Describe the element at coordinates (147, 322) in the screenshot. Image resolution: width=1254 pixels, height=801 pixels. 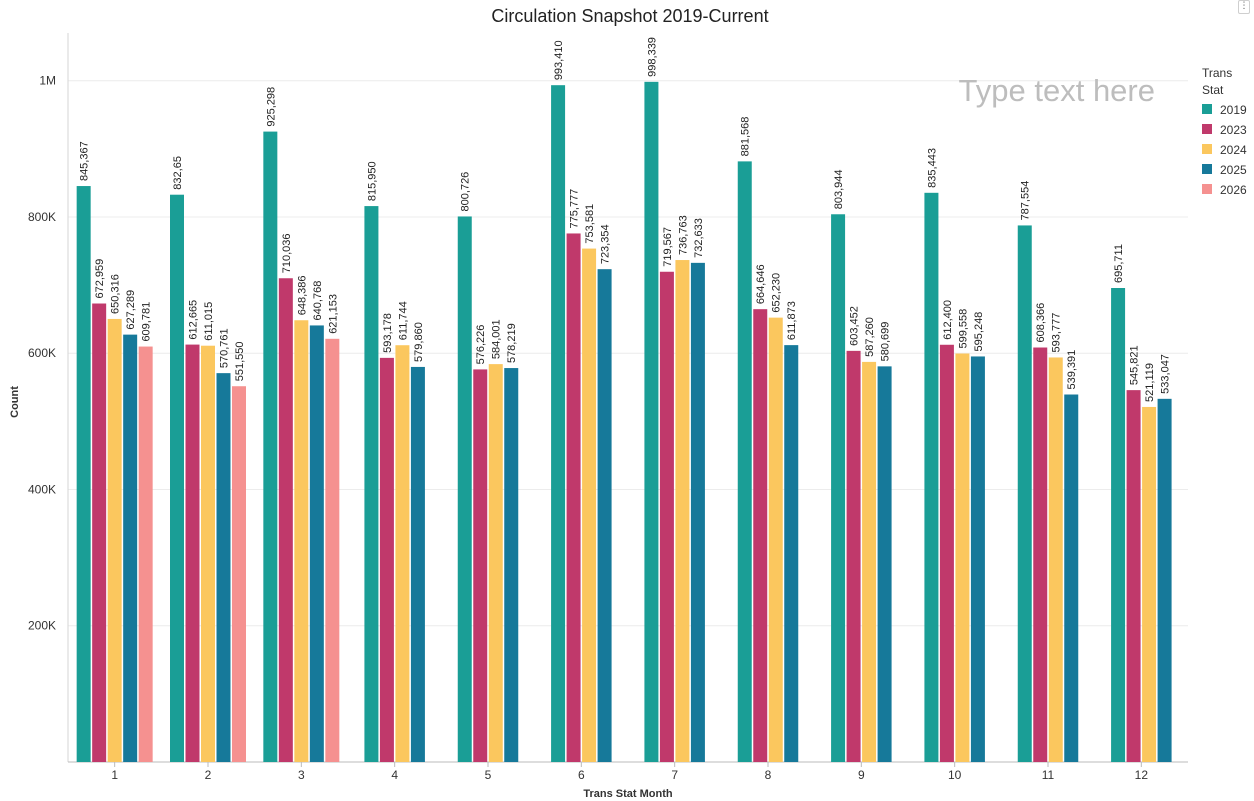
I see `bar-data-label: 609,781` at that location.